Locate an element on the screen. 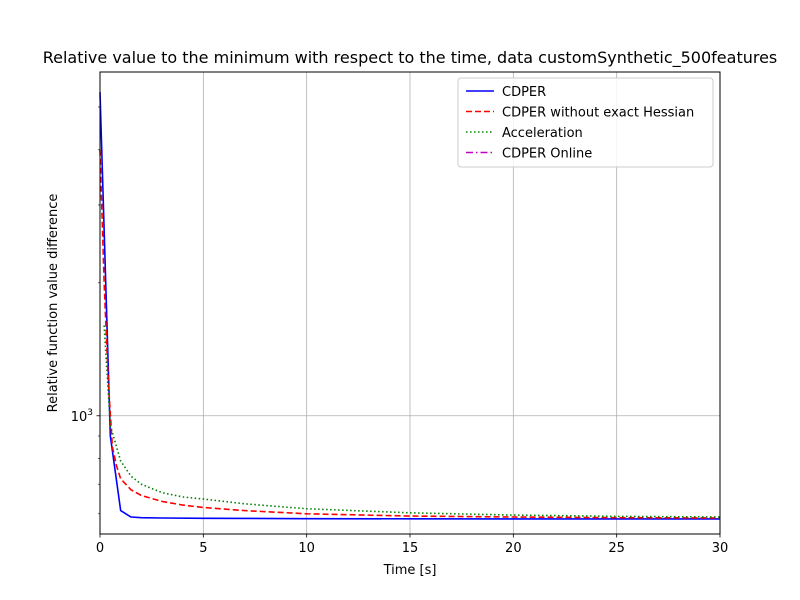  legend-box is located at coordinates (585, 122).